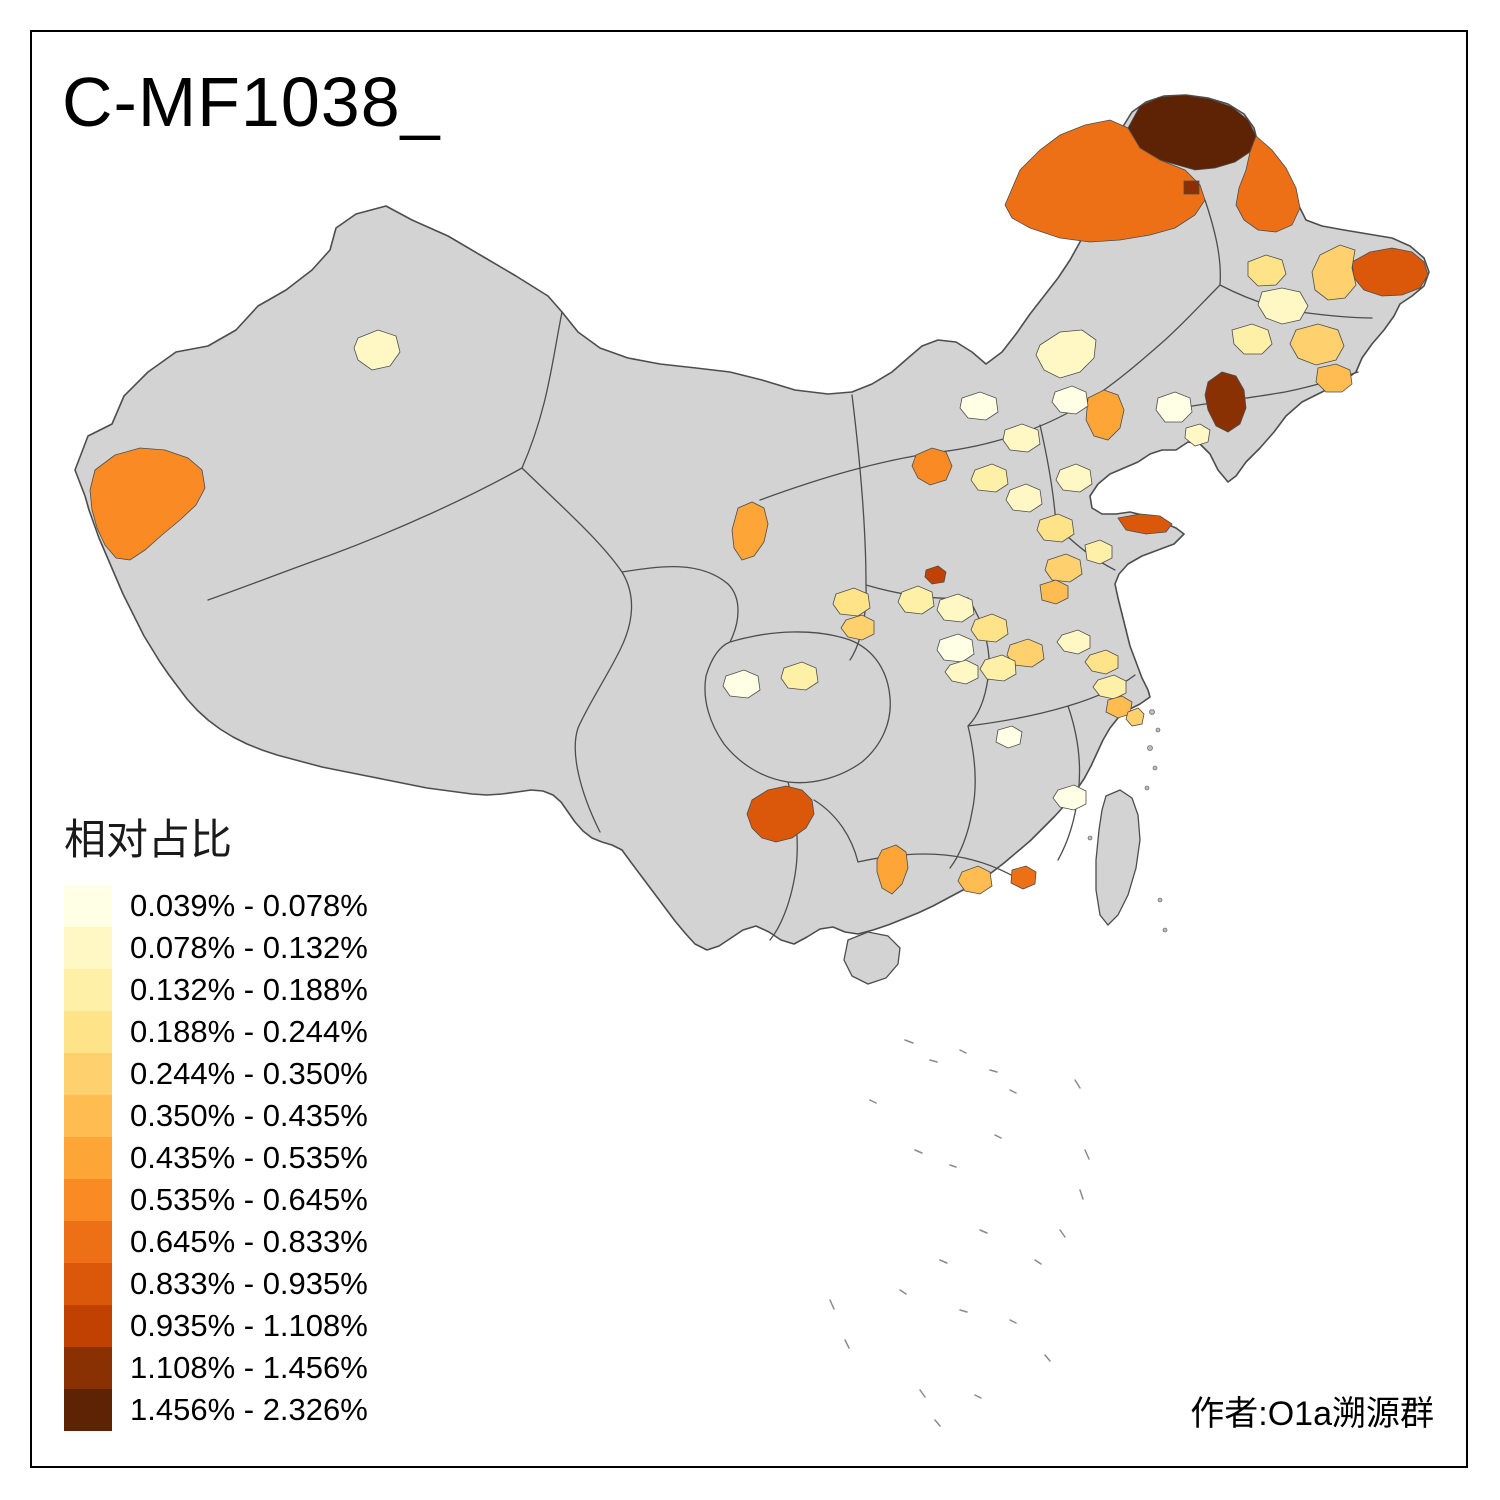  I want to click on legend-row: 0.935% - 1.108%, so click(274, 1326).